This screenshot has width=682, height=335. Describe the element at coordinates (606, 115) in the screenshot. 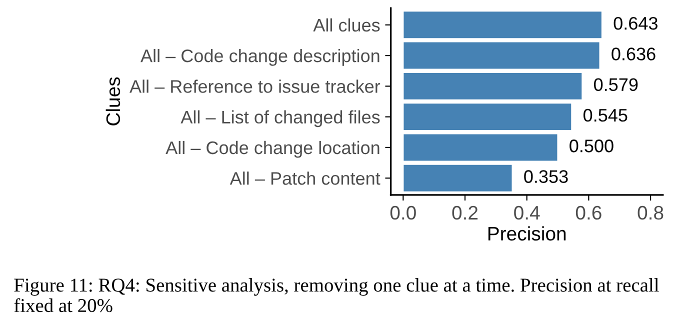

I see `data-label: 0.545` at that location.